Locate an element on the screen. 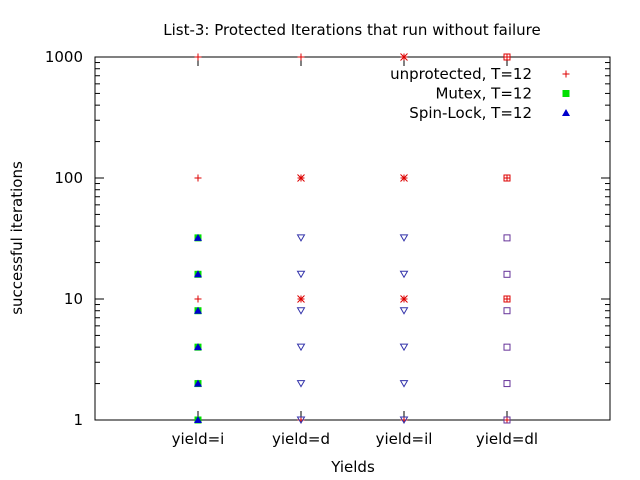 The image size is (640, 480). legend-label: Mutex, T=12 is located at coordinates (483, 94).